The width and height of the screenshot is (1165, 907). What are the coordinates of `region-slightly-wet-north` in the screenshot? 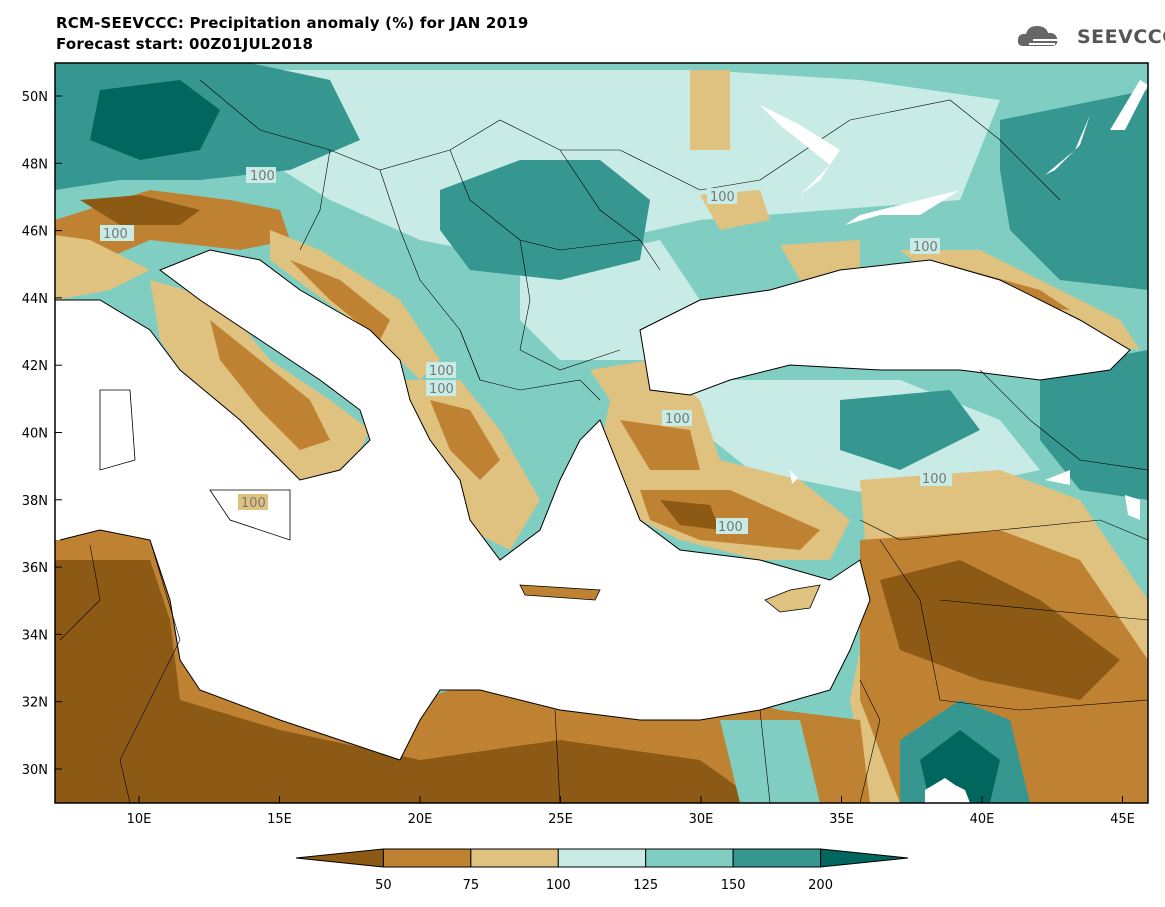 It's located at (620, 165).